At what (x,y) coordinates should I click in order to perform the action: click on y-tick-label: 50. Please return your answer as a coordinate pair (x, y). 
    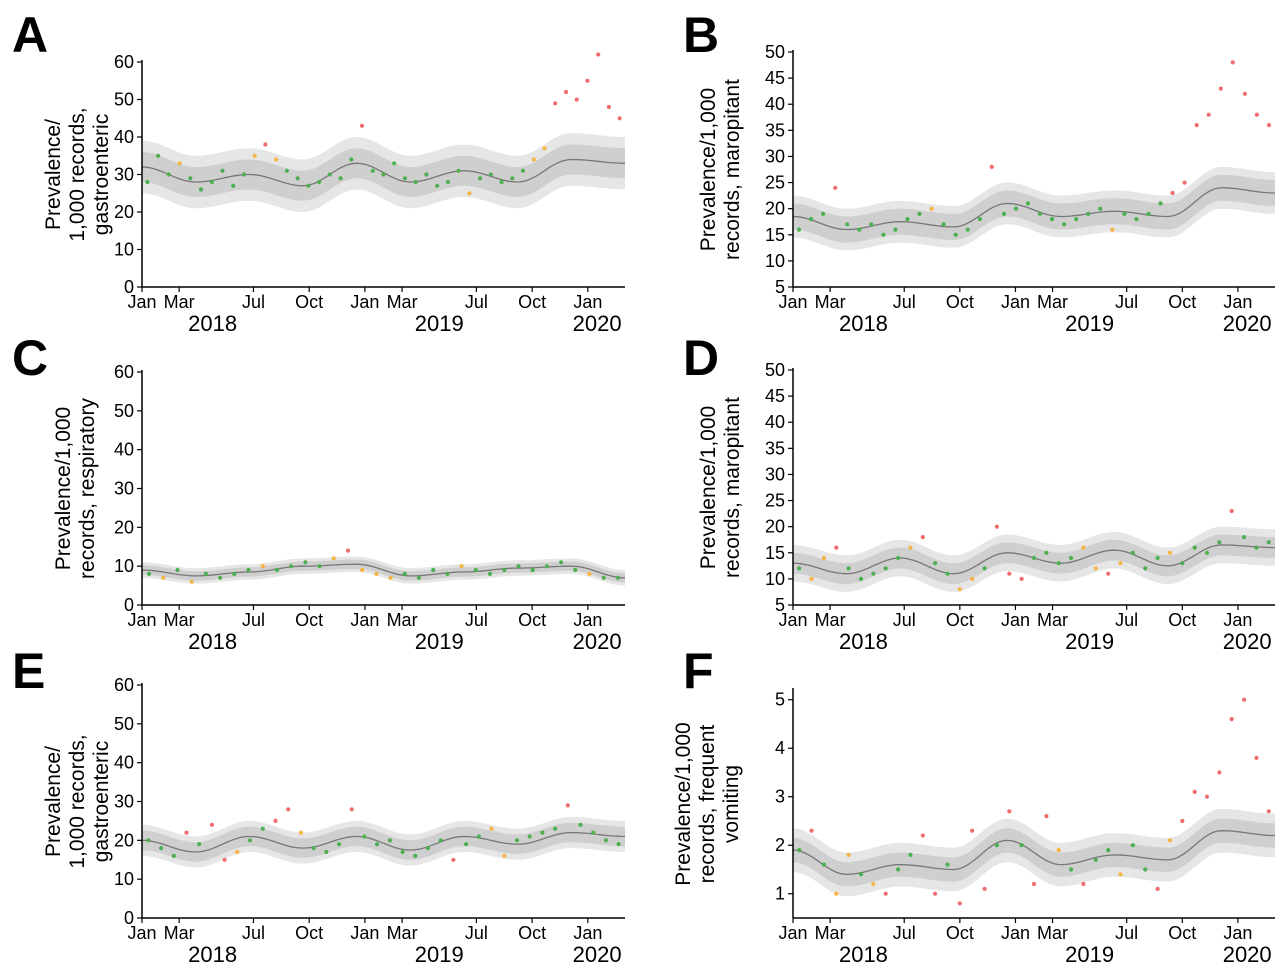
    Looking at the image, I should click on (775, 52).